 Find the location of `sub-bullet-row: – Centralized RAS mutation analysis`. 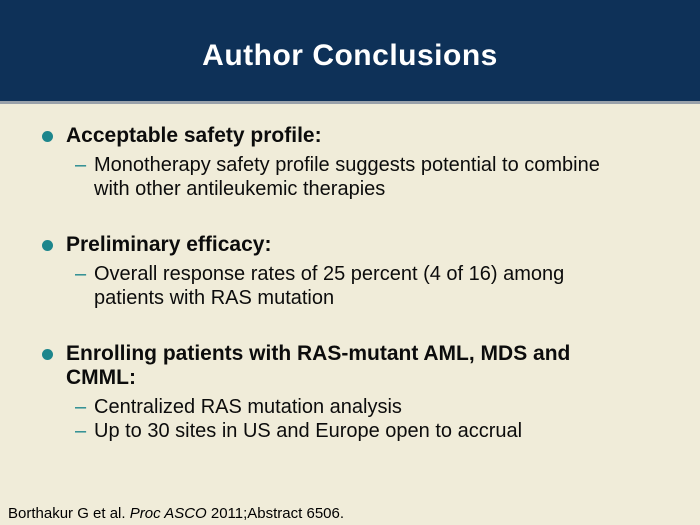

sub-bullet-row: – Centralized RAS mutation analysis is located at coordinates (373, 407).